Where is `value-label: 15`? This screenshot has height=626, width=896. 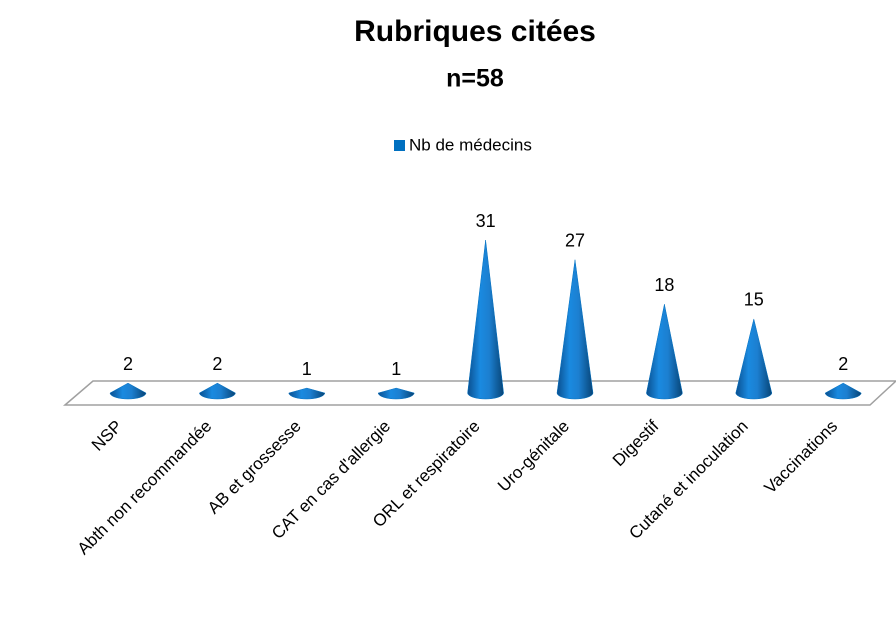 value-label: 15 is located at coordinates (754, 300).